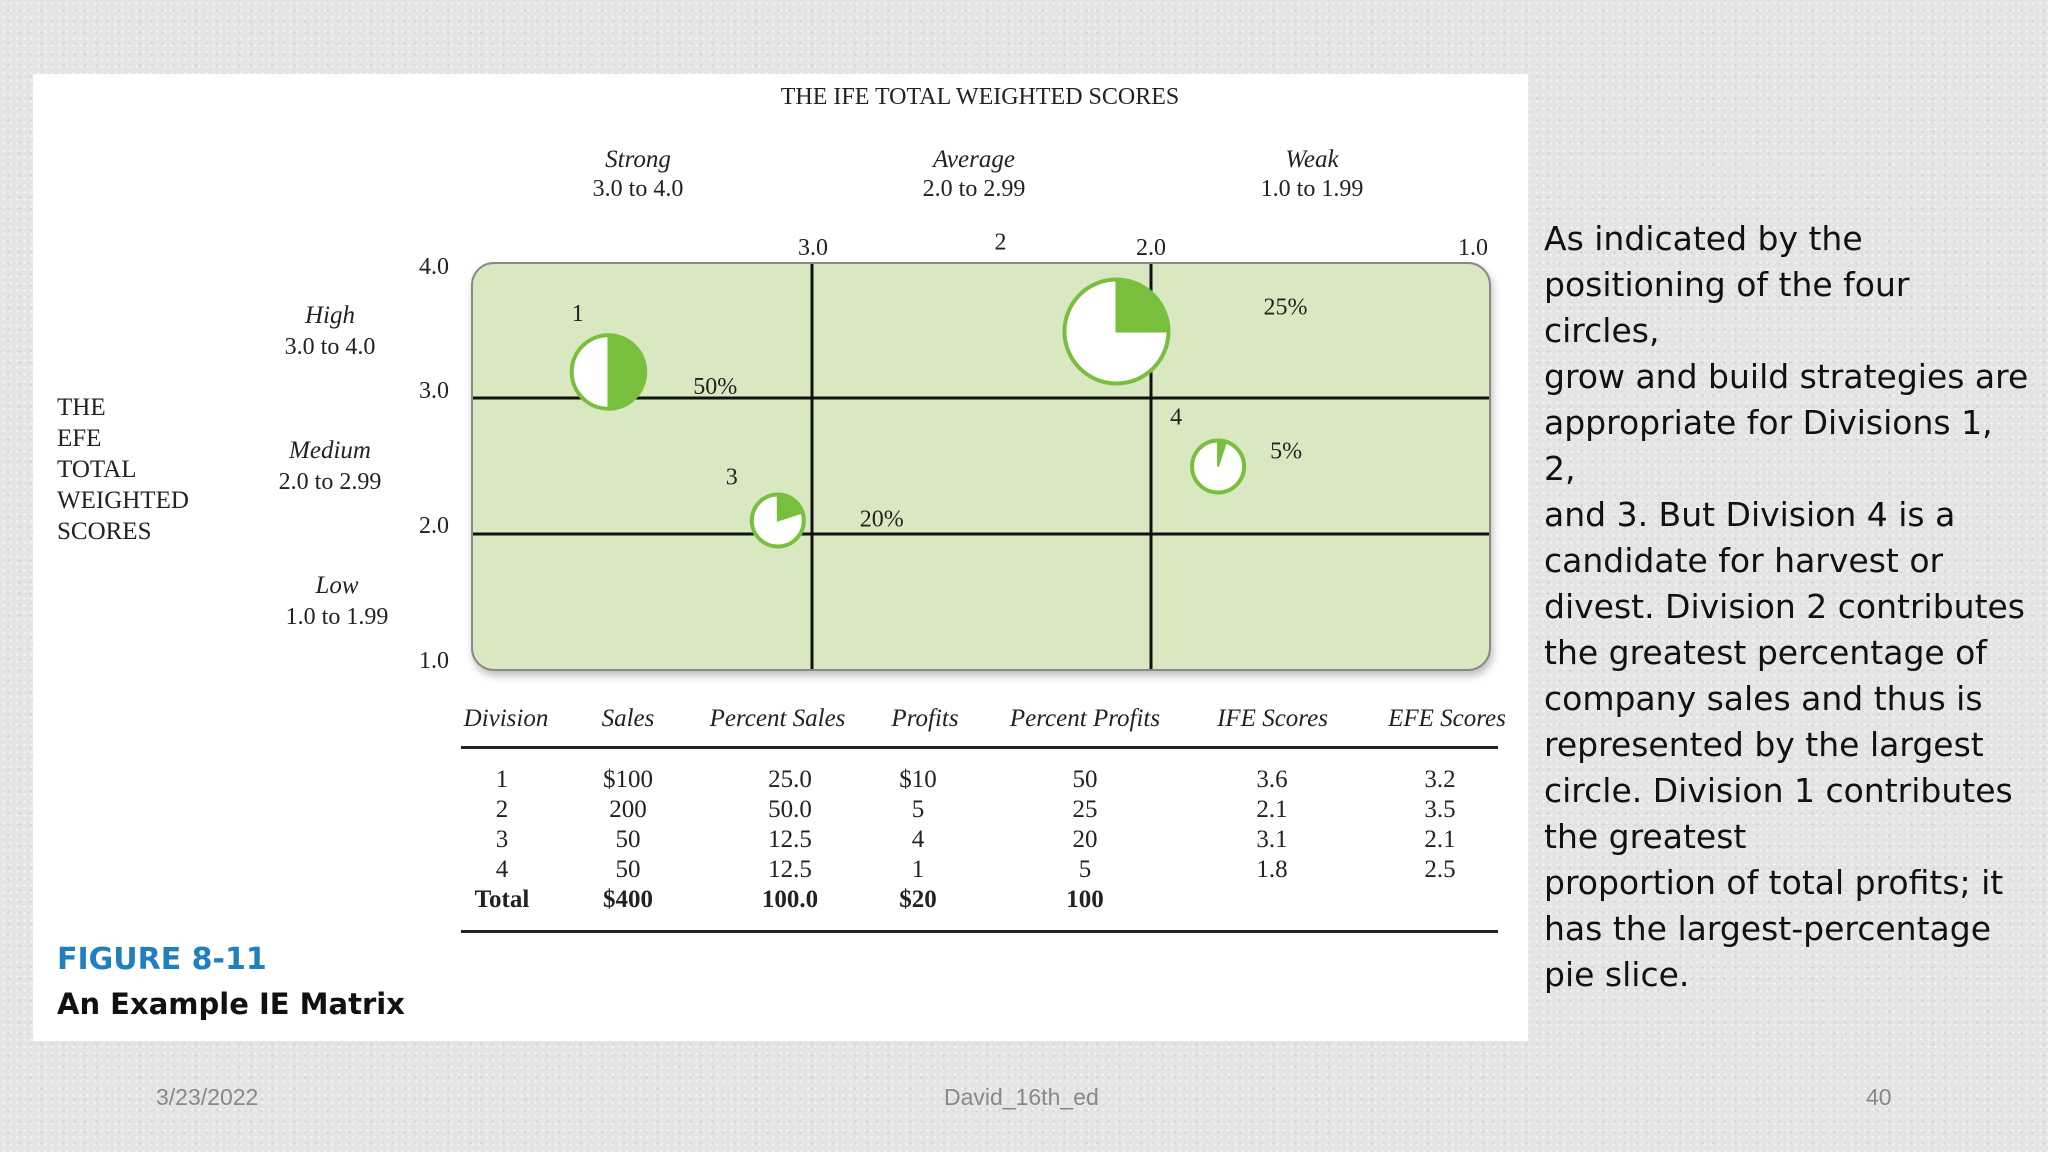  What do you see at coordinates (502, 839) in the screenshot?
I see `table-cell: 3` at bounding box center [502, 839].